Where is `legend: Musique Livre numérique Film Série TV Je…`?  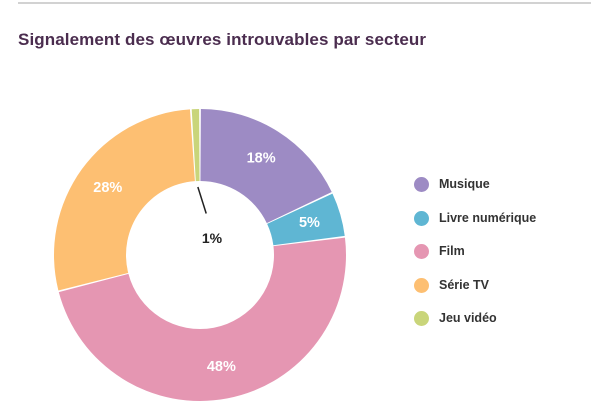
legend: Musique Livre numérique Film Série TV Je… is located at coordinates (499, 259).